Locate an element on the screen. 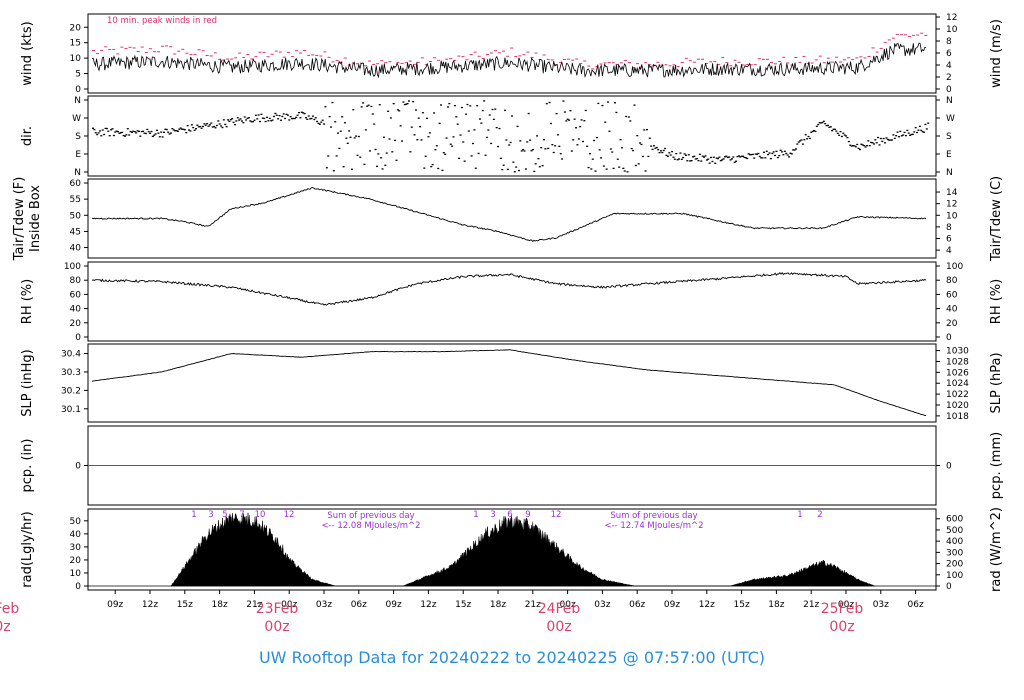  y-tick-label-left: 60 is located at coordinates (76, 295).